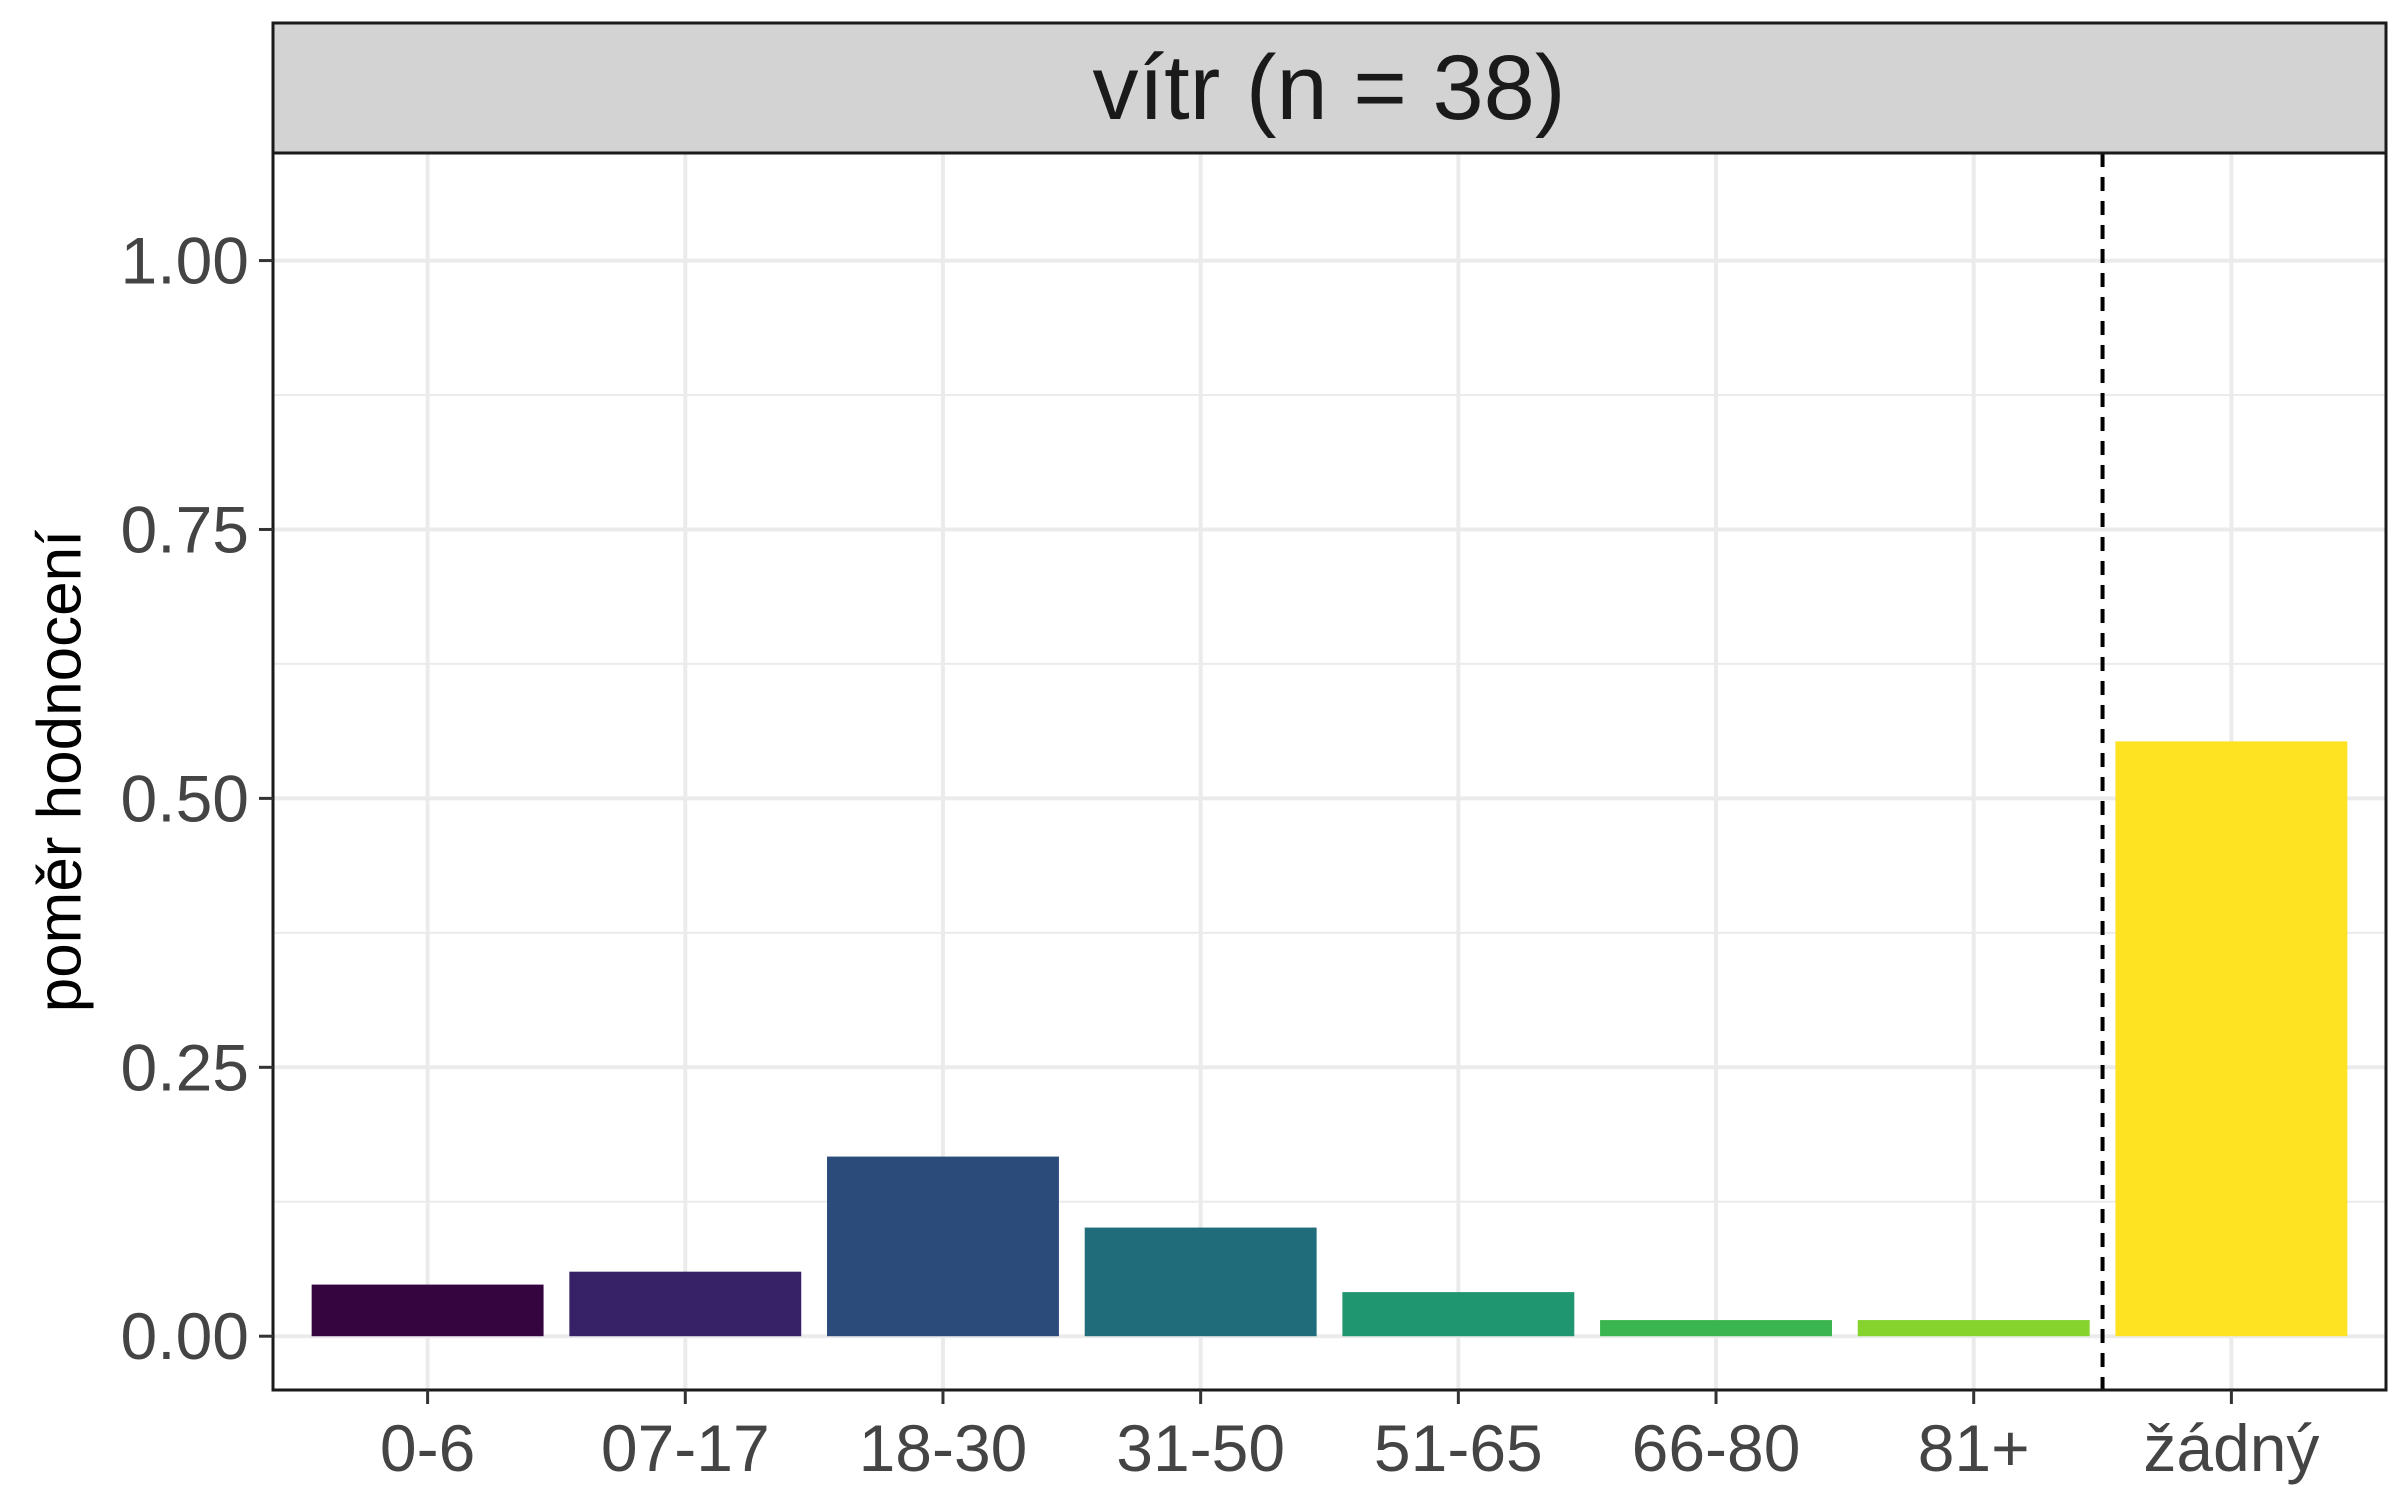 The height and width of the screenshot is (1505, 2400). Describe the element at coordinates (185, 798) in the screenshot. I see `y-tick-label-2: 0.50` at that location.